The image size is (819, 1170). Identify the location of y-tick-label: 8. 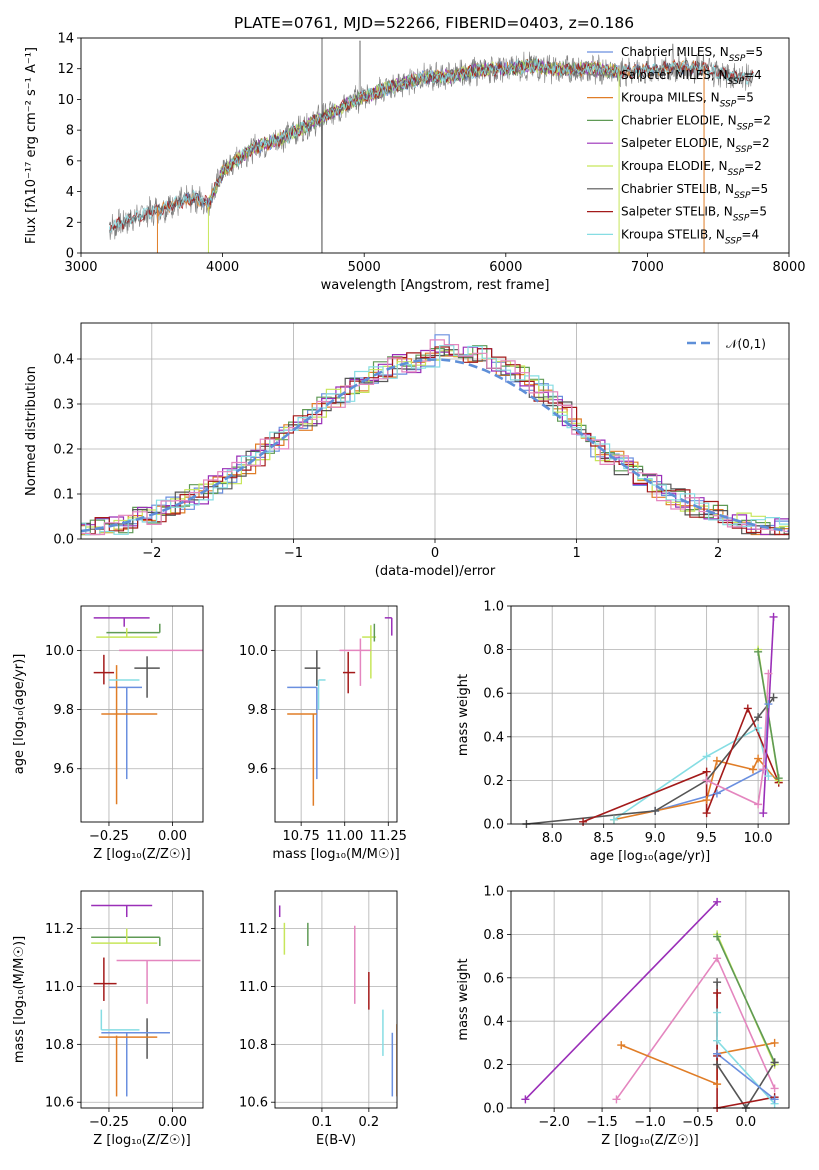
(70, 131).